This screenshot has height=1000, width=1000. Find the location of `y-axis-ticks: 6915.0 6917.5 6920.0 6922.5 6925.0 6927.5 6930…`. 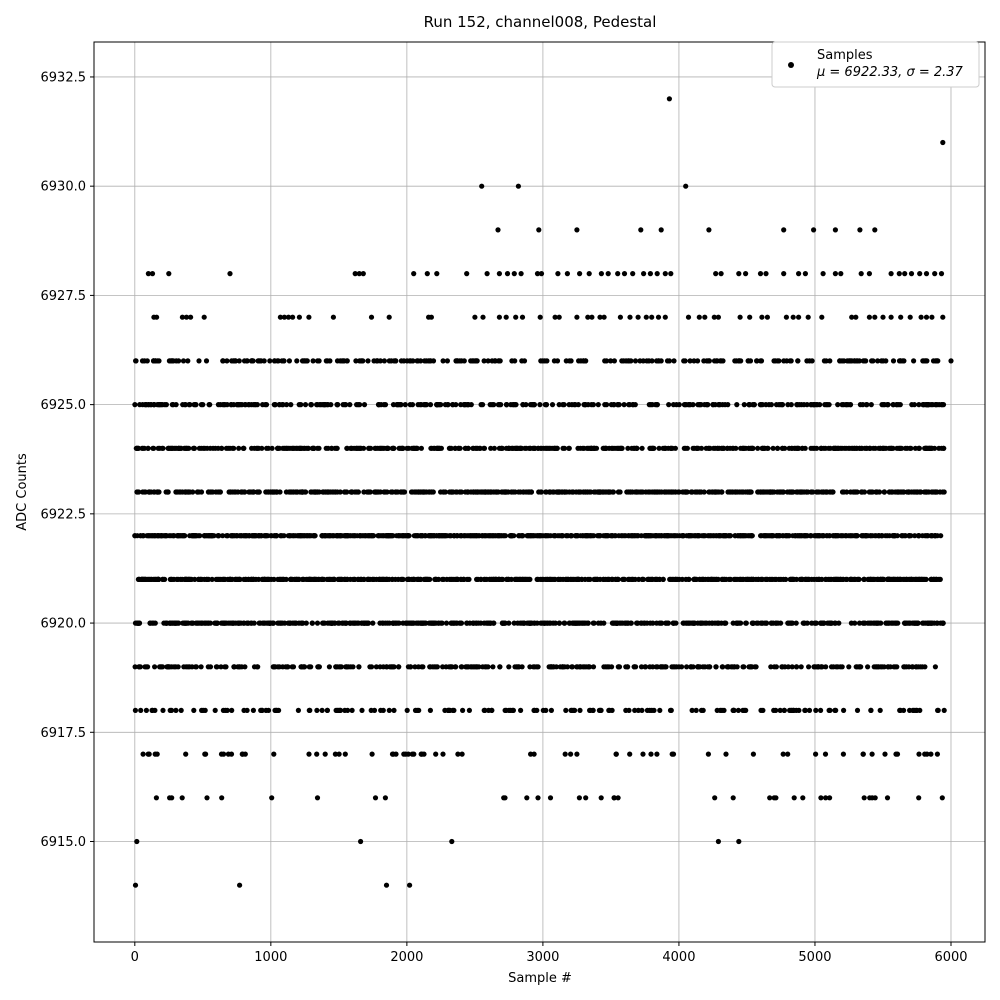

y-axis-ticks: 6915.0 6917.5 6920.0 6922.5 6925.0 6927.5 6930… is located at coordinates (67, 460).